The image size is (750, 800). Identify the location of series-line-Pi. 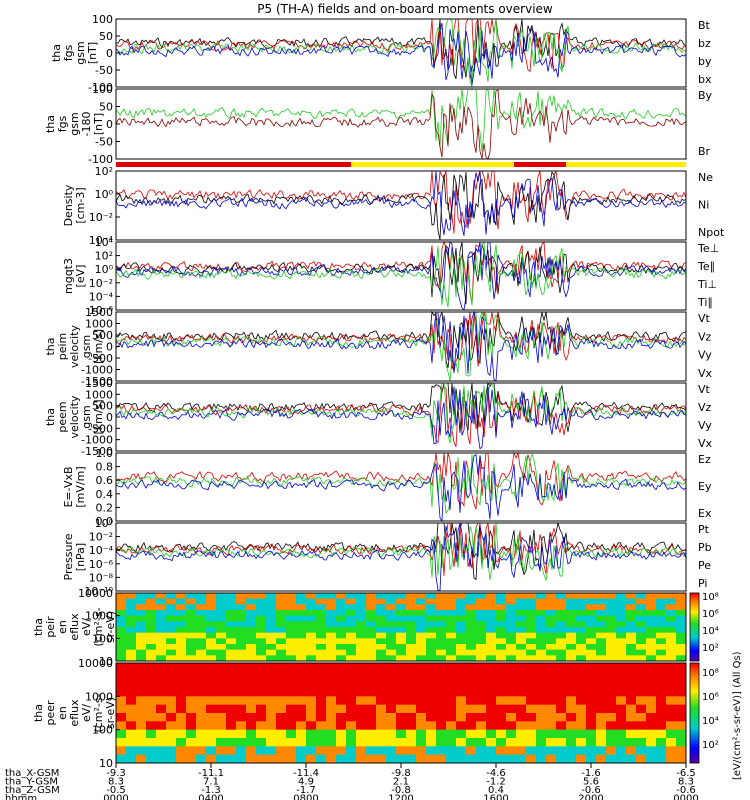
(401, 557).